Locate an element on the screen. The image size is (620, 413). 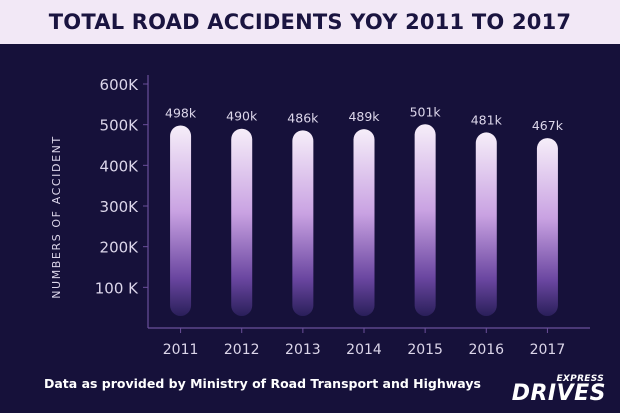
express-drives-logo: EXPRESS DRIVES is located at coordinates (553, 389).